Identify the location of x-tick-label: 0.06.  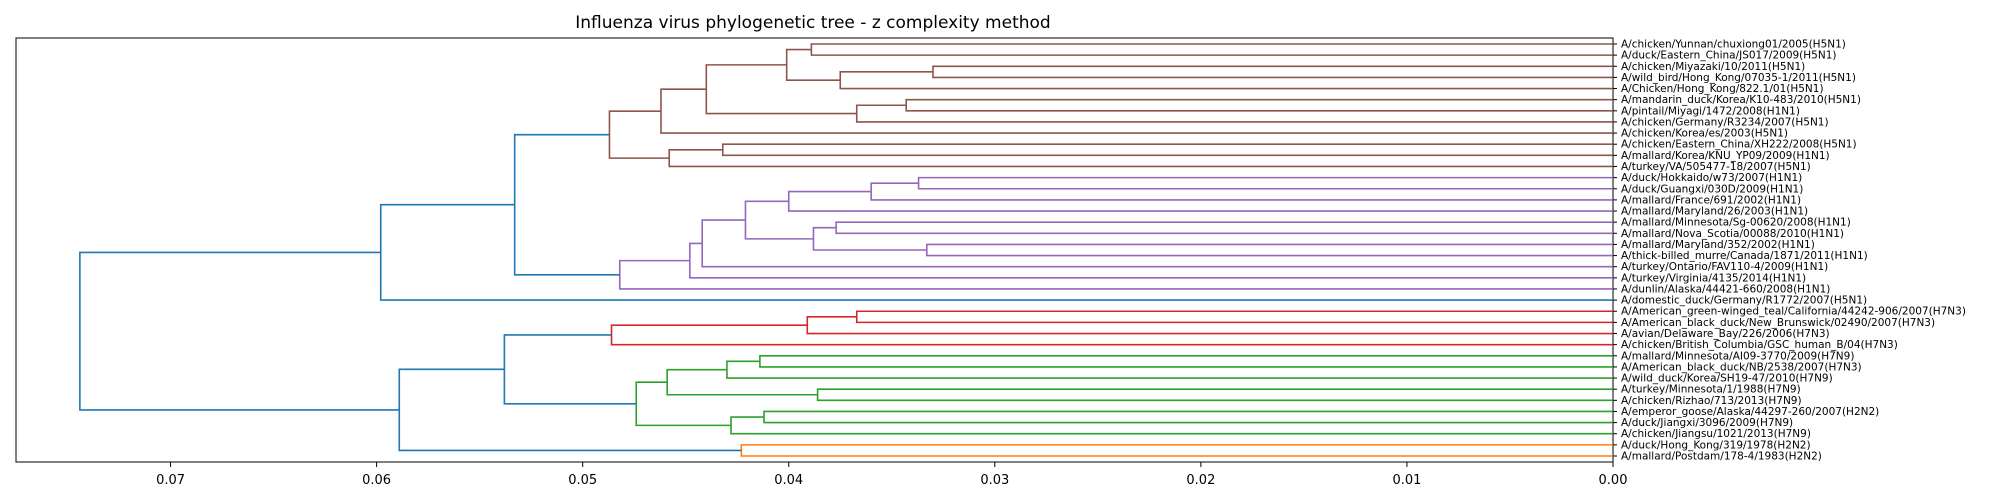
(376, 480).